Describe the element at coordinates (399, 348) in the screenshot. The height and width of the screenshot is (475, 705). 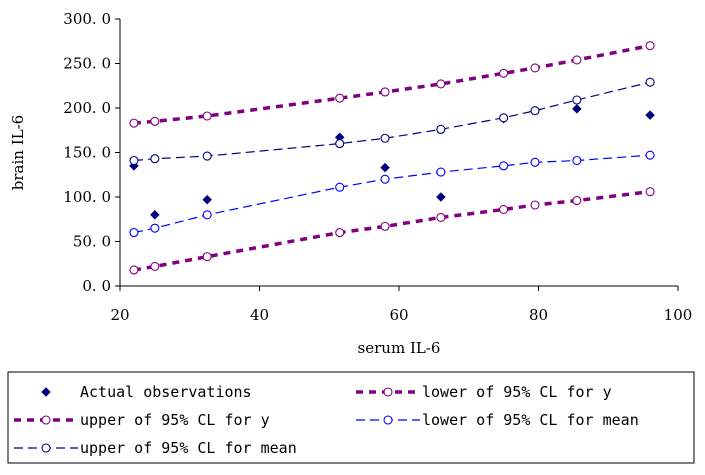
I see `x-axis-title: serum IL-6` at that location.